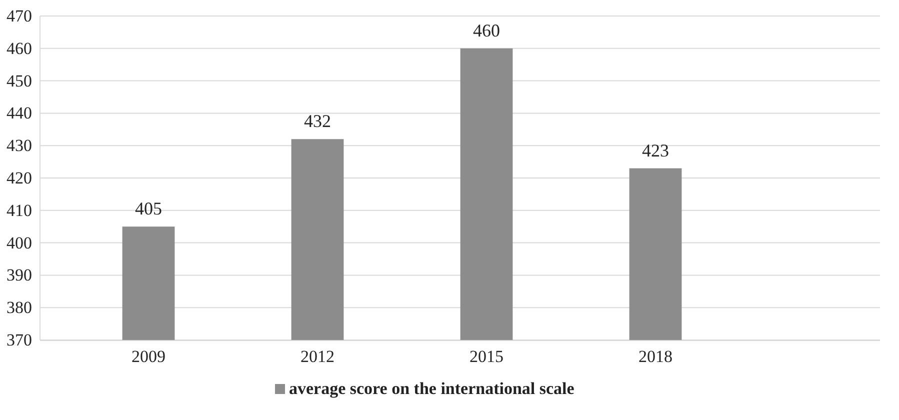 This screenshot has height=420, width=899. I want to click on data-label: 405, so click(148, 208).